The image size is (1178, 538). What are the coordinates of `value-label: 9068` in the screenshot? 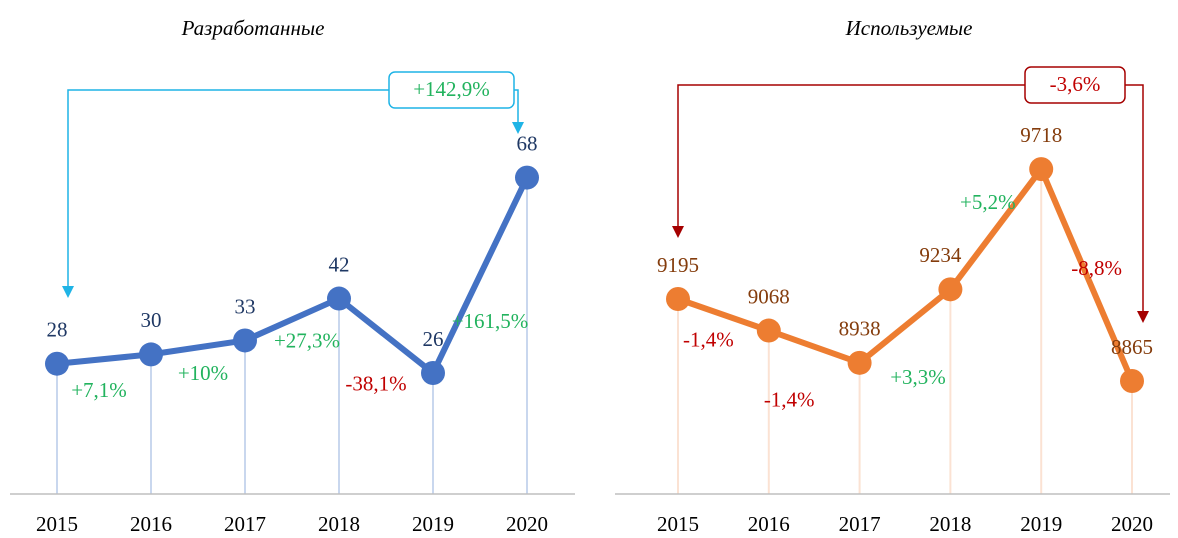 It's located at (769, 296).